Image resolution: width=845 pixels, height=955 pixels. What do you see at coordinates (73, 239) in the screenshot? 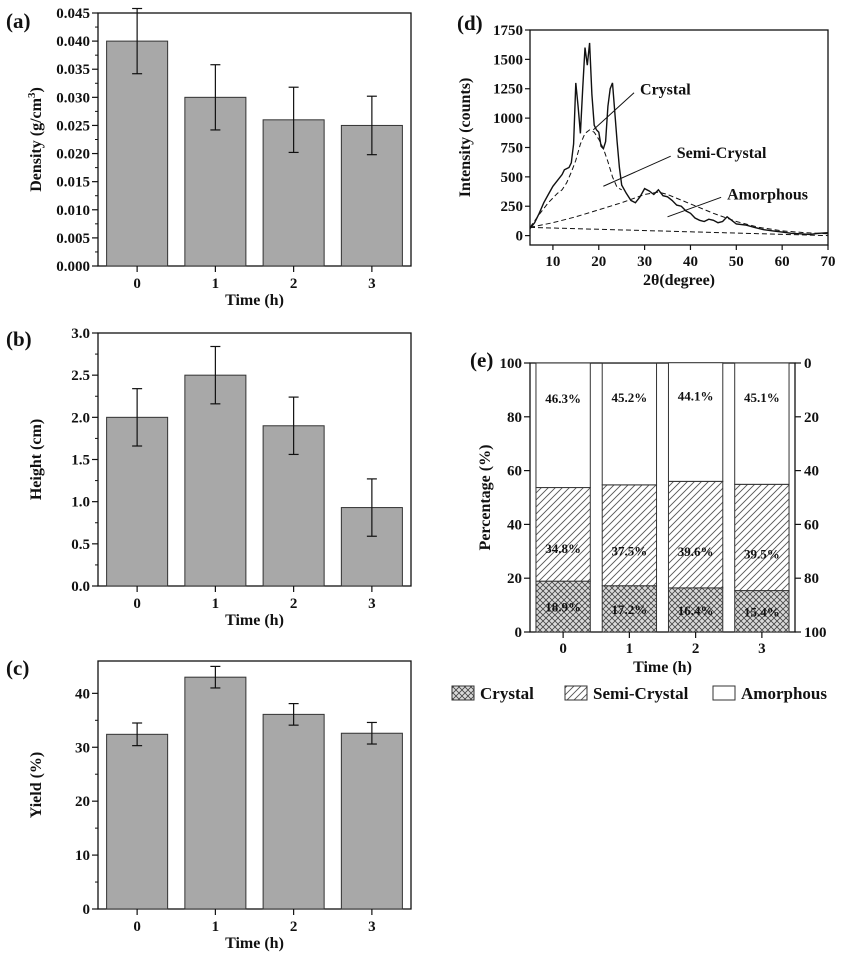
I see `y-tick-label: 0.005` at bounding box center [73, 239].